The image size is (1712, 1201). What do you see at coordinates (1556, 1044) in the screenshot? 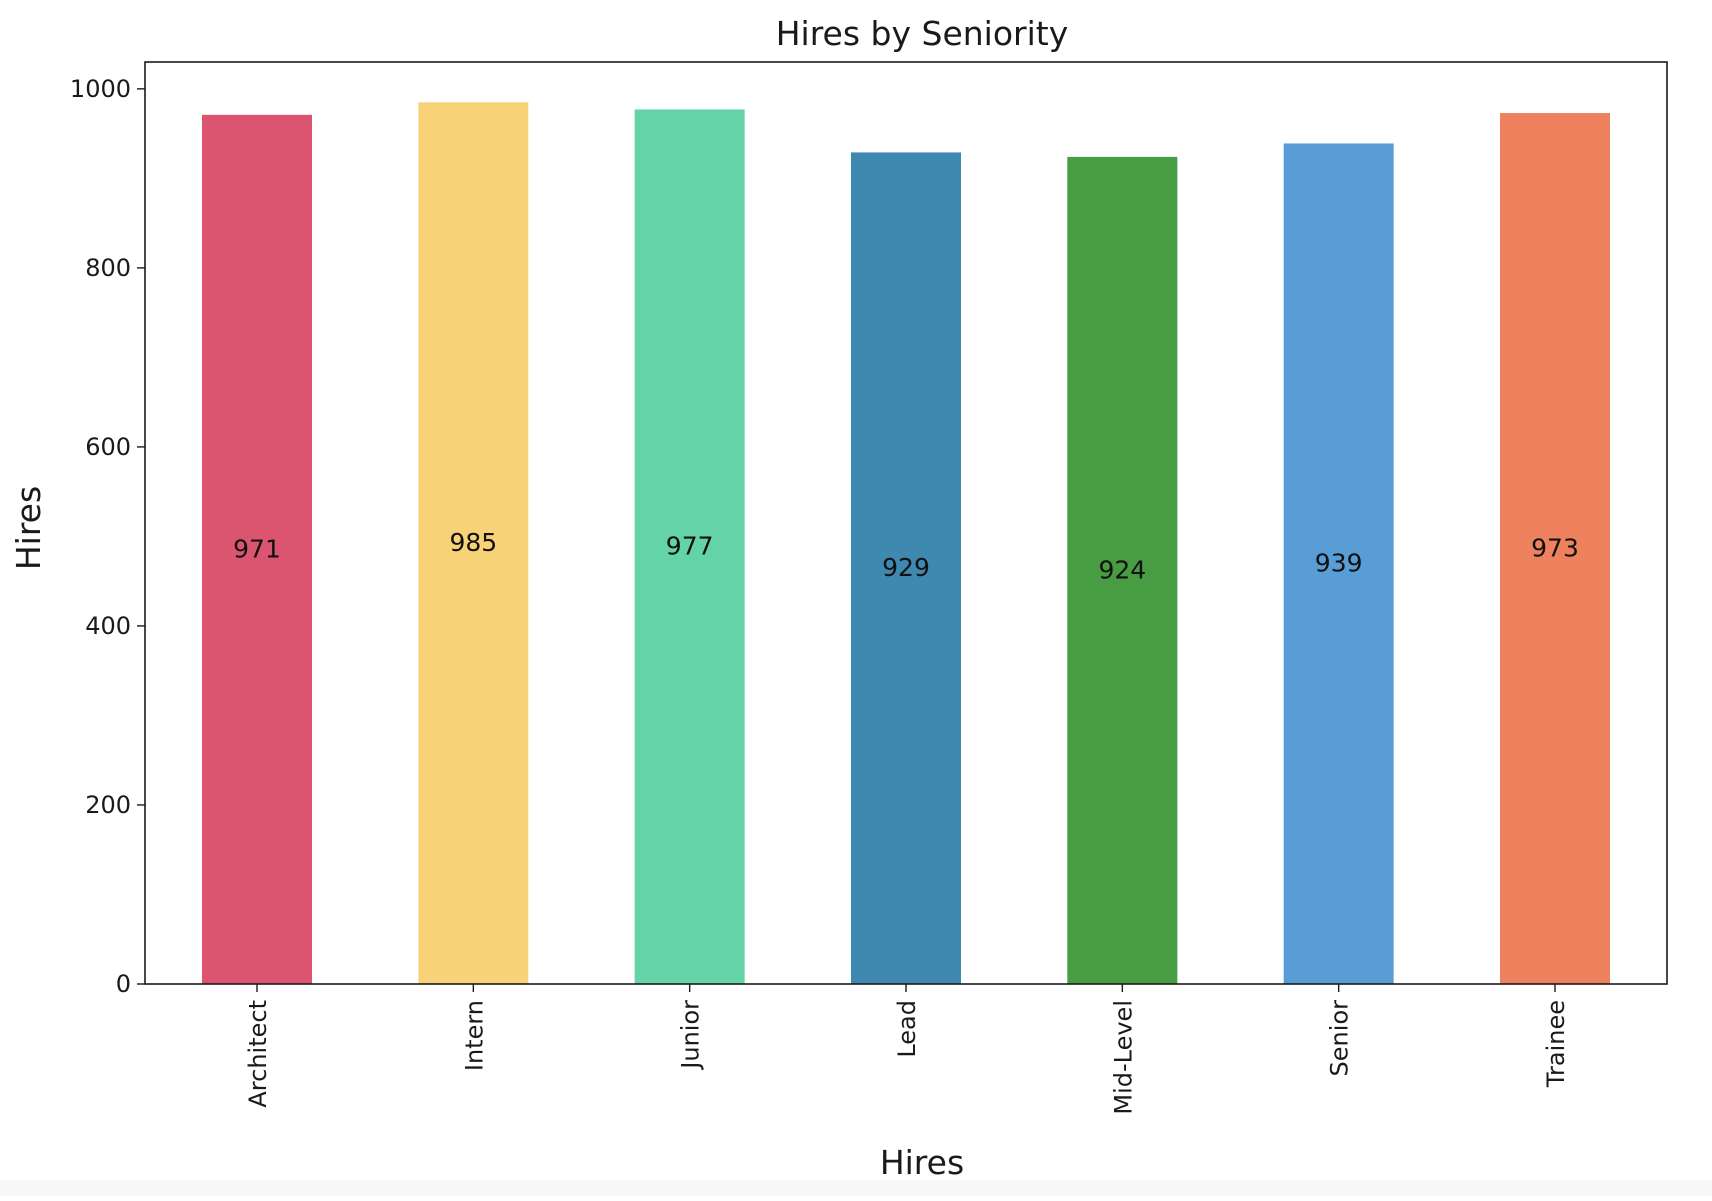
I see `x-tick-label: Trainee` at bounding box center [1556, 1044].